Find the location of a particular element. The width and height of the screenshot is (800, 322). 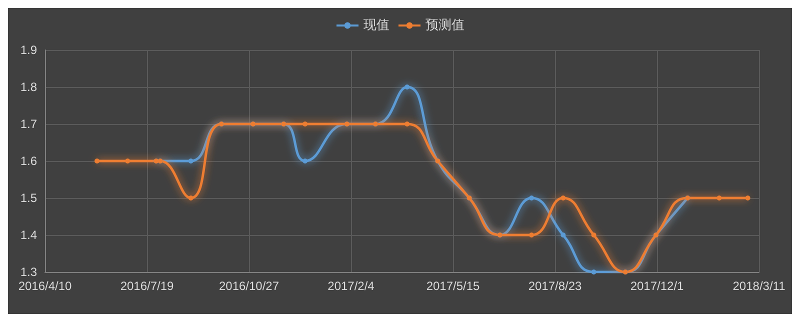

y-tick-label: 1.7 is located at coordinates (29, 124).